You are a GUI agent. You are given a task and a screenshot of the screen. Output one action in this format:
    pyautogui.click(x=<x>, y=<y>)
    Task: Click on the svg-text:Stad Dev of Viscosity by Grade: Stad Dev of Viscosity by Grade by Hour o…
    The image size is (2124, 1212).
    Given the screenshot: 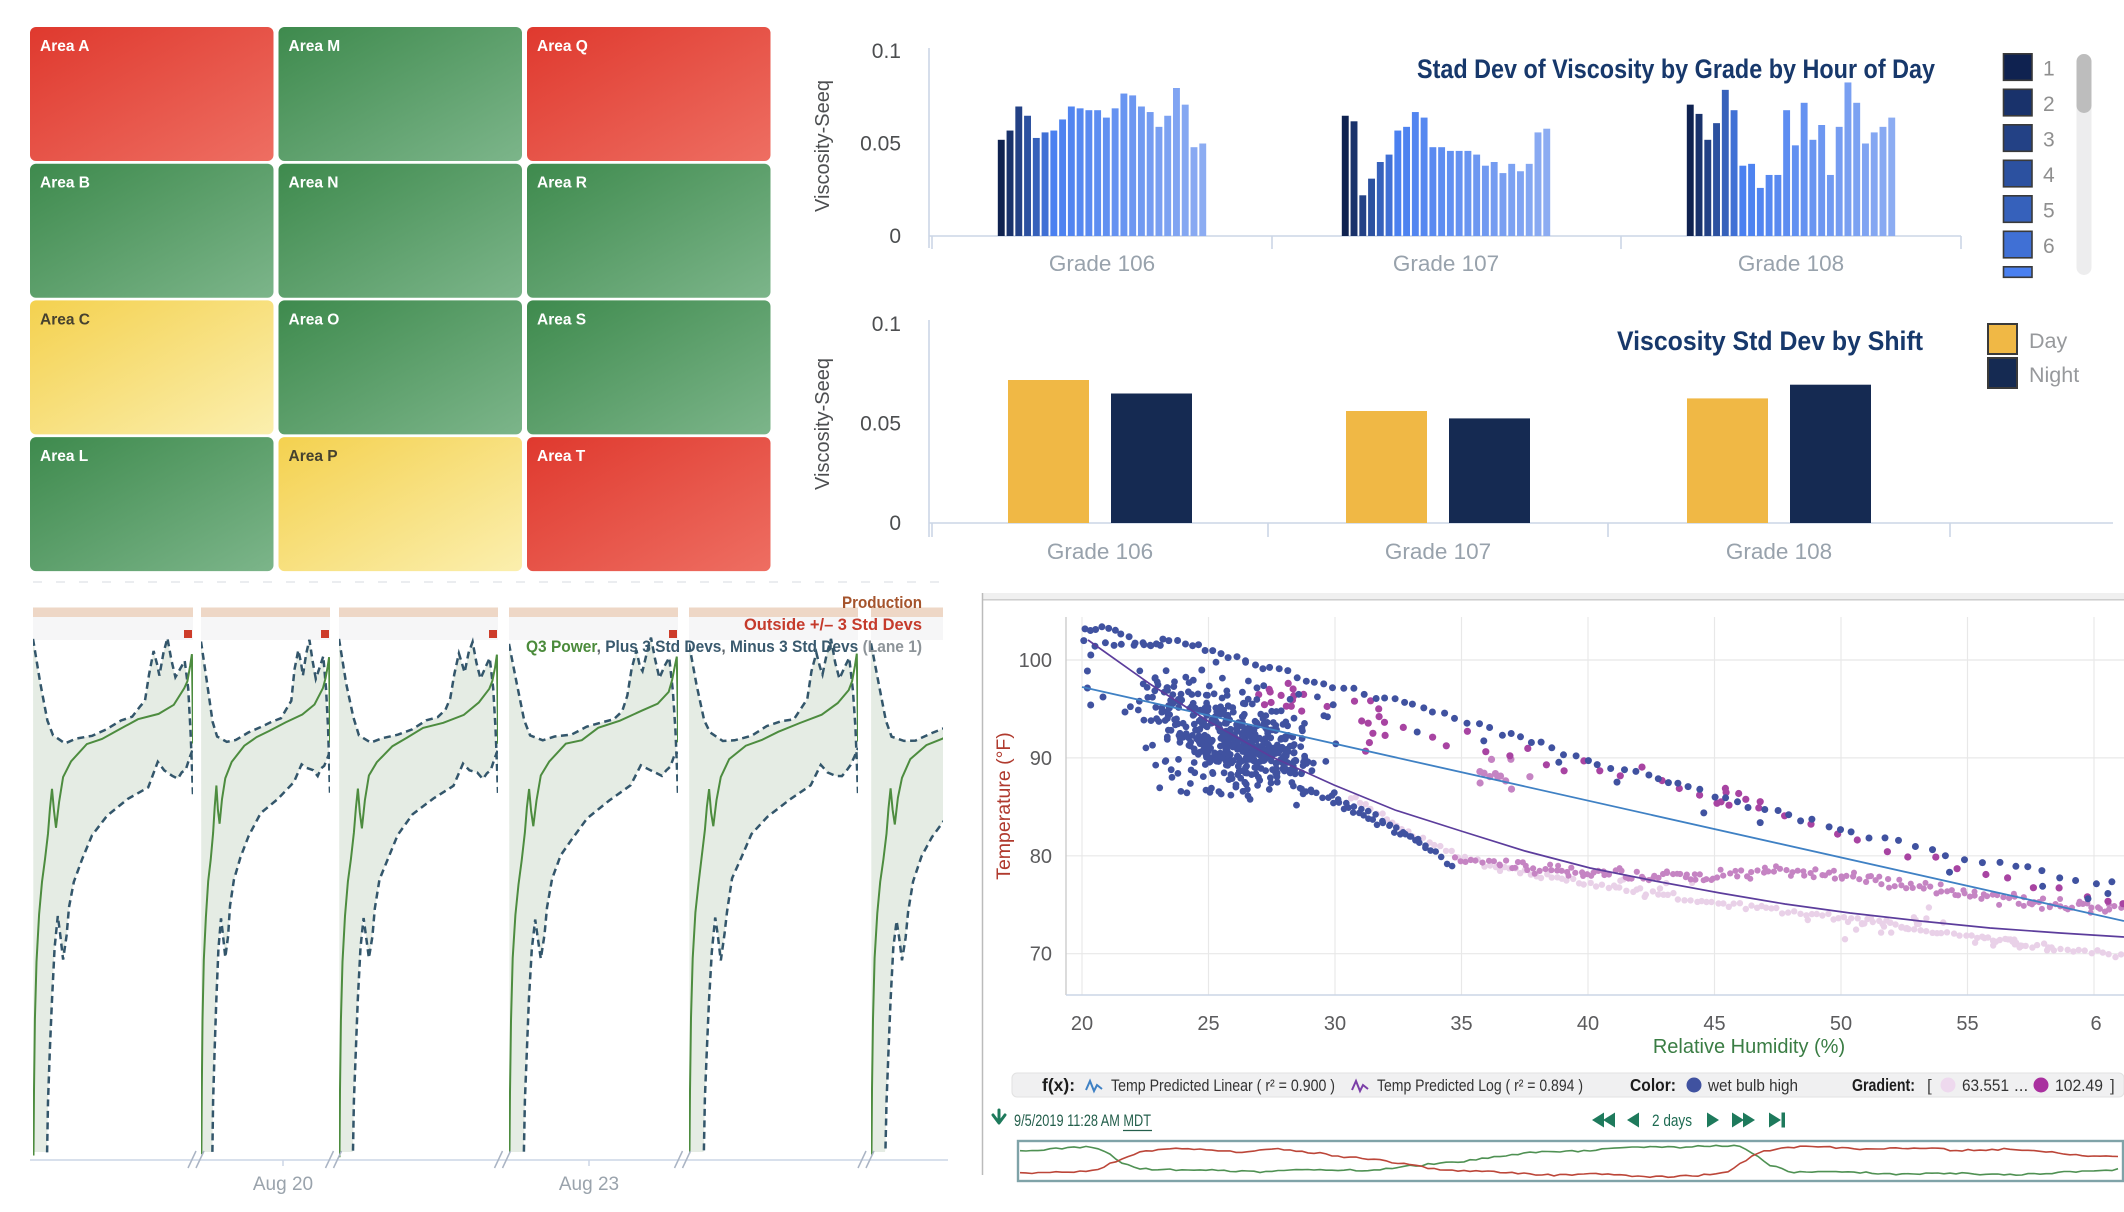 What is the action you would take?
    pyautogui.click(x=1676, y=69)
    